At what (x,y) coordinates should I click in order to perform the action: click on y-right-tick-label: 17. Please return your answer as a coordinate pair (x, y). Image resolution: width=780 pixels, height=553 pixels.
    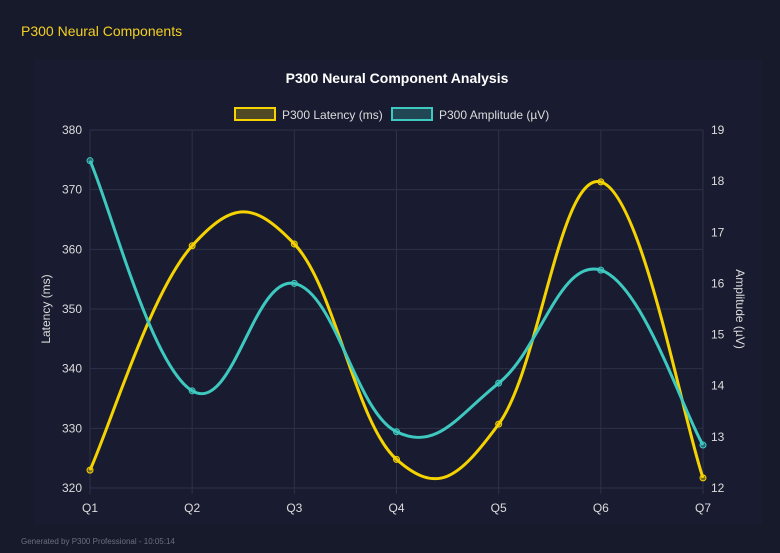
    Looking at the image, I should click on (718, 232).